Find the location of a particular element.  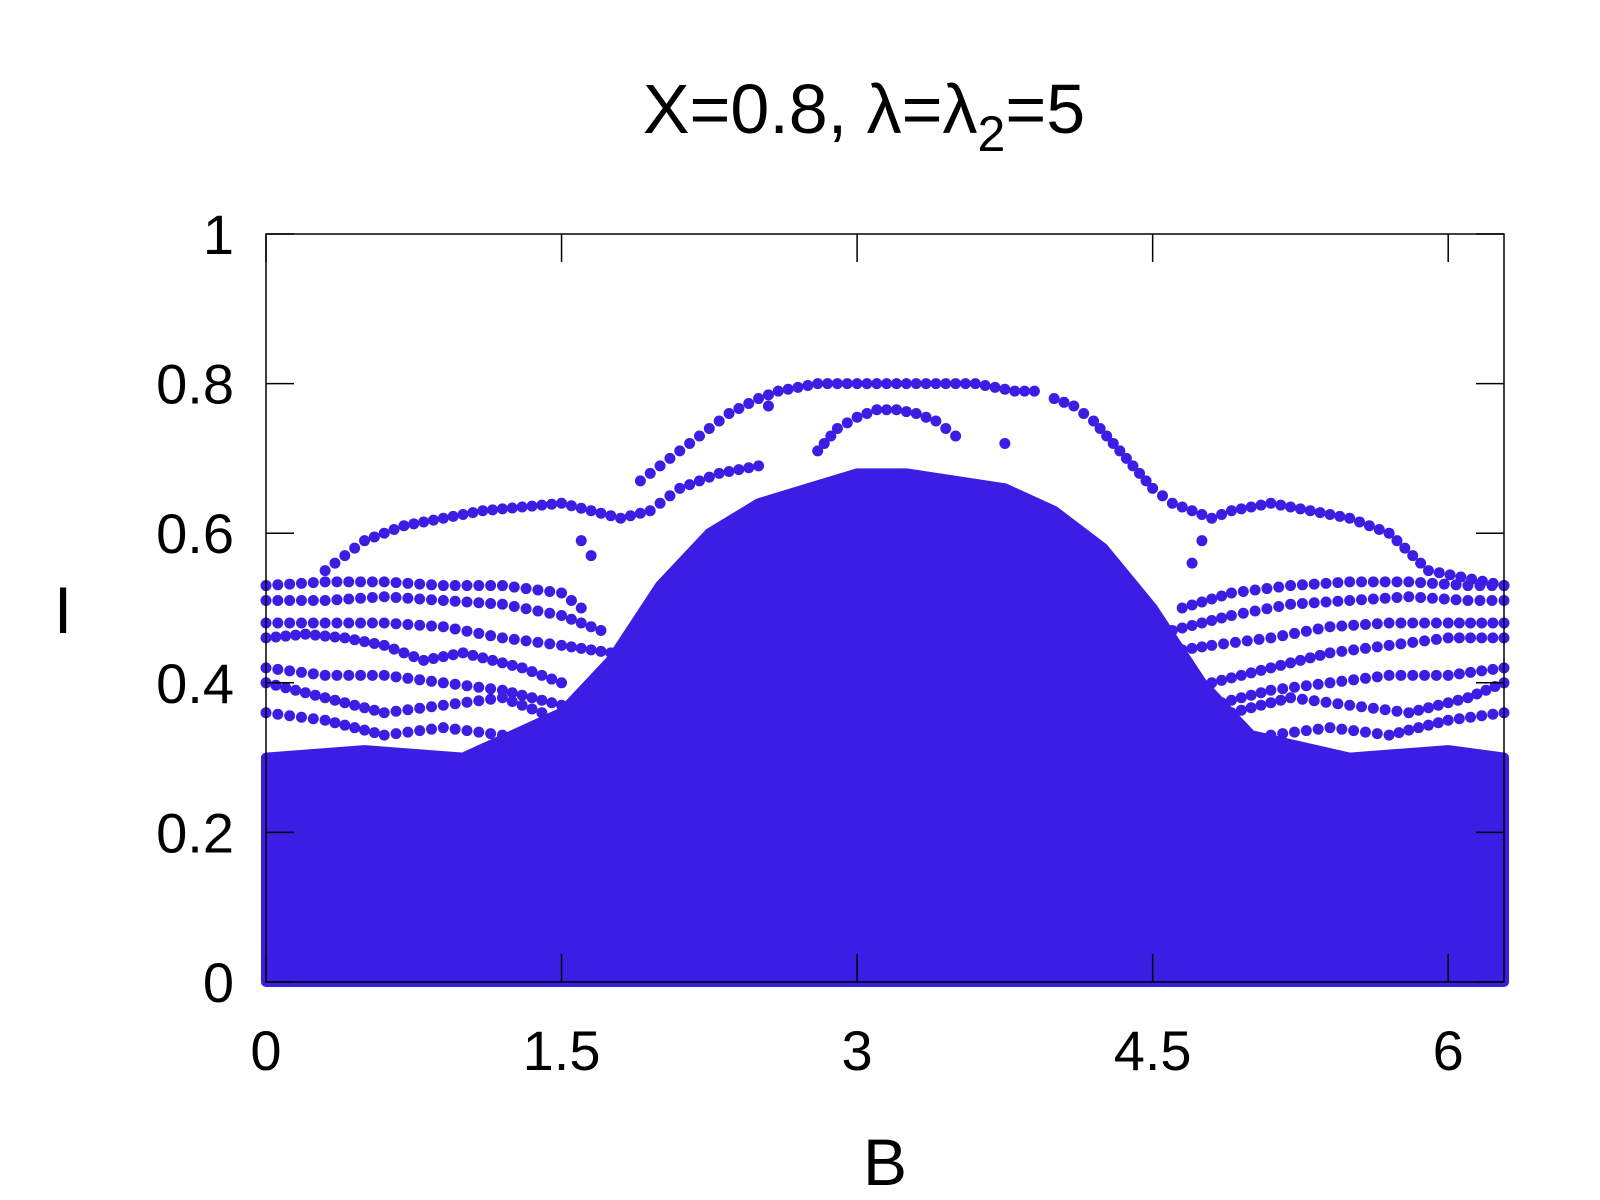

x-axis-label: B is located at coordinates (885, 1162).